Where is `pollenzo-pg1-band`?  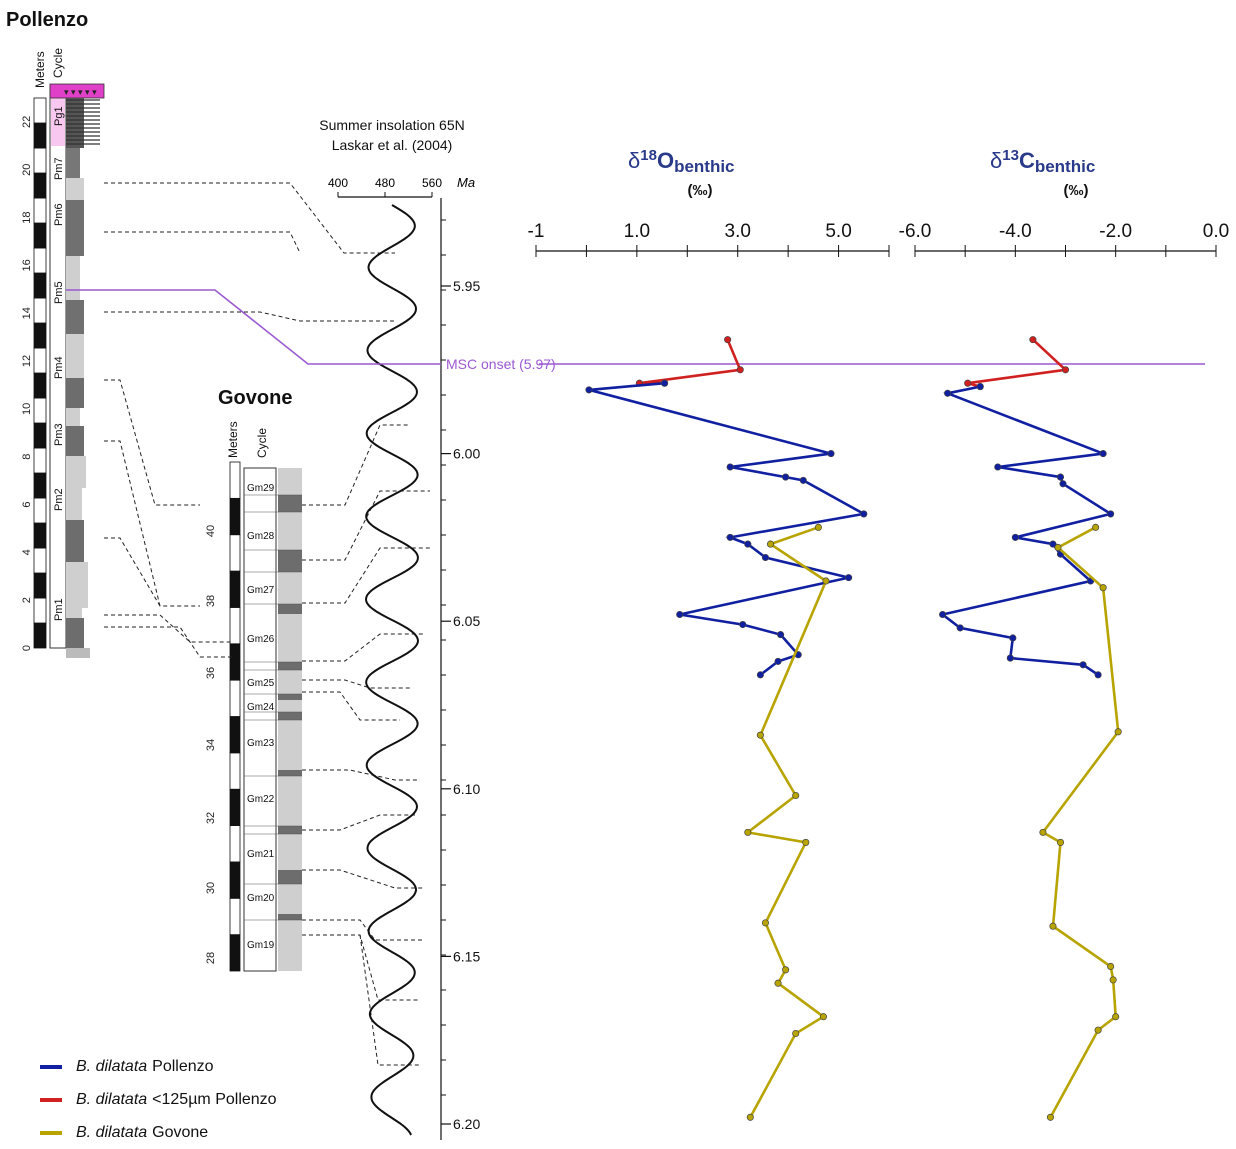
pollenzo-pg1-band is located at coordinates (58, 122).